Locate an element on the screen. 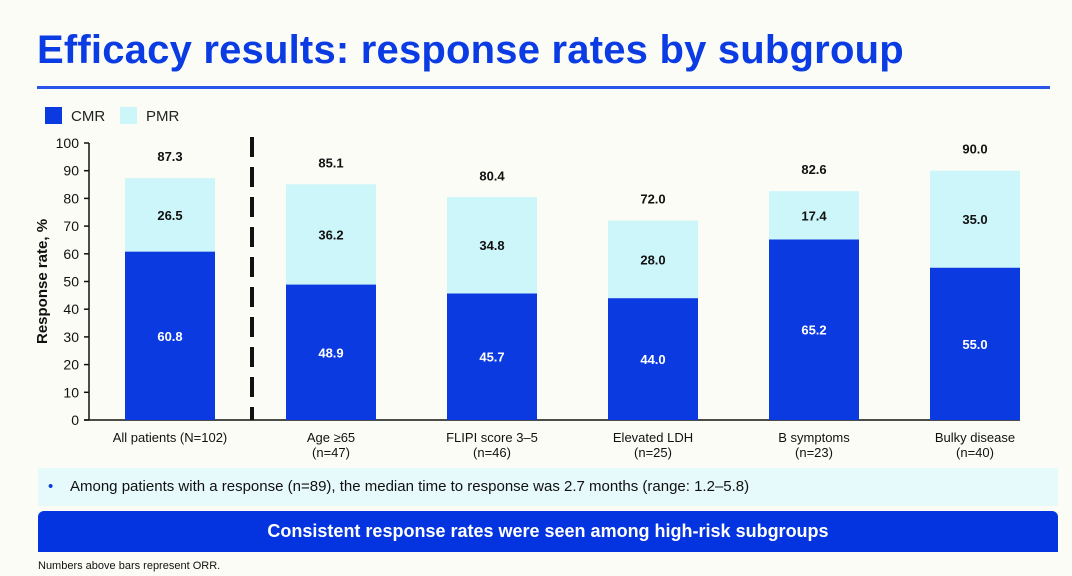 Image resolution: width=1072 pixels, height=576 pixels. y-tick-label: 10 is located at coordinates (71, 392).